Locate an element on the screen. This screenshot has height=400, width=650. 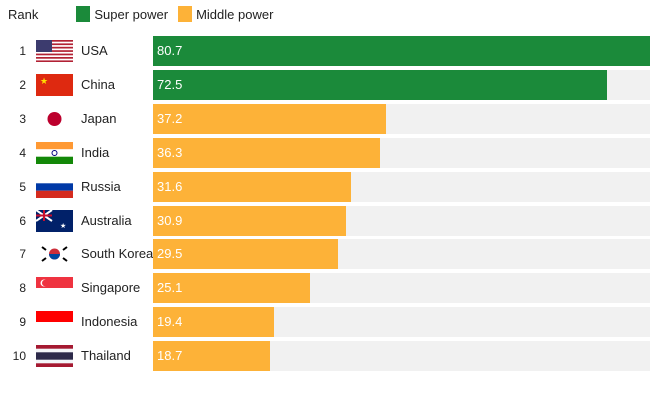
rank-number: 5 is located at coordinates (22, 186).